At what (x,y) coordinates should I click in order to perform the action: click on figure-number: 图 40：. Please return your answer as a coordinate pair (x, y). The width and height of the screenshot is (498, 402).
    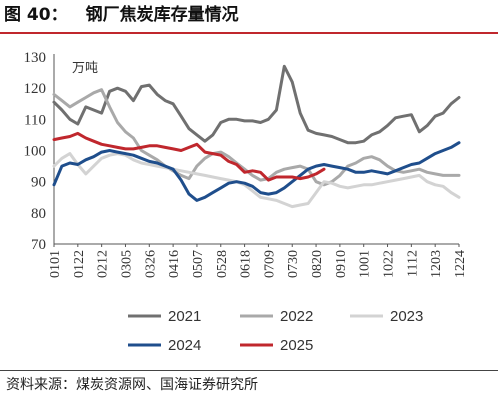
    Looking at the image, I should click on (36, 15).